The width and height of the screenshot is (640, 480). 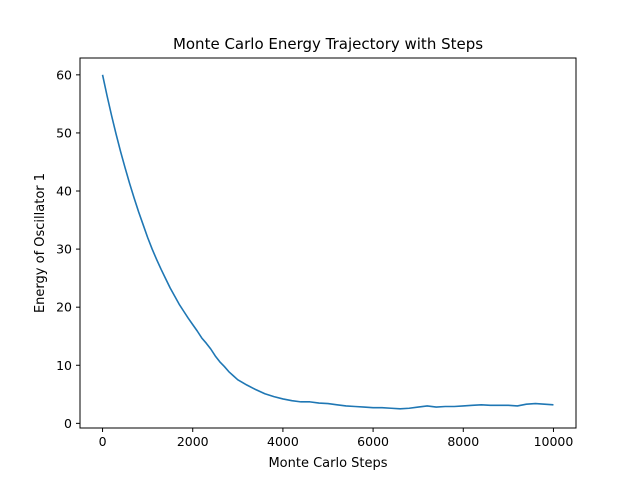 I want to click on x-tick-label: 10000, so click(x=554, y=441).